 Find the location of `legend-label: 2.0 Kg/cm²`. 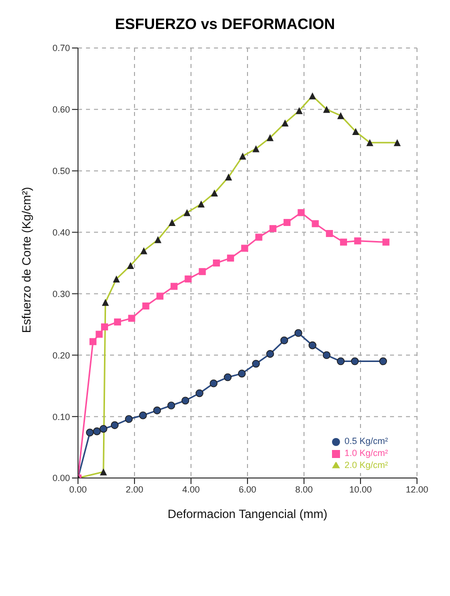

legend-label: 2.0 Kg/cm² is located at coordinates (366, 465).